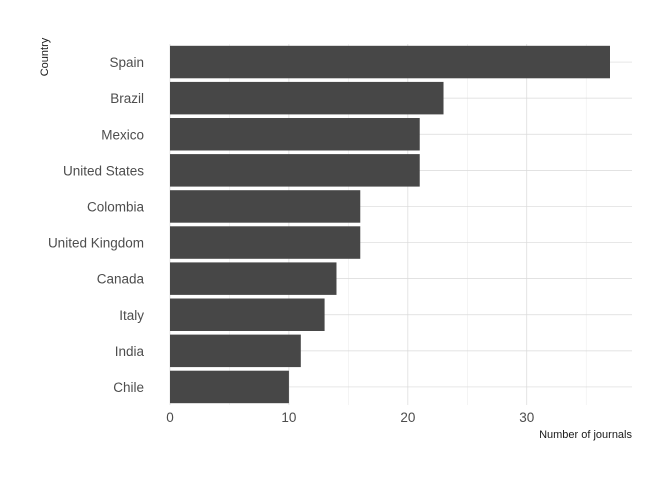 This screenshot has height=485, width=672. What do you see at coordinates (229, 387) in the screenshot?
I see `bar-chile` at bounding box center [229, 387].